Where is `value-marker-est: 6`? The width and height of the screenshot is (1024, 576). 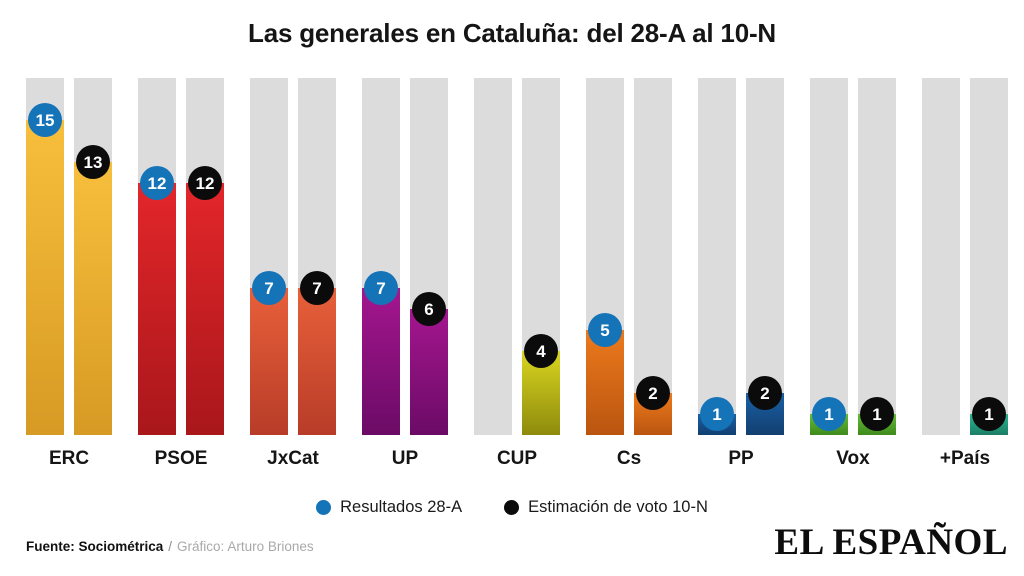 value-marker-est: 6 is located at coordinates (429, 309).